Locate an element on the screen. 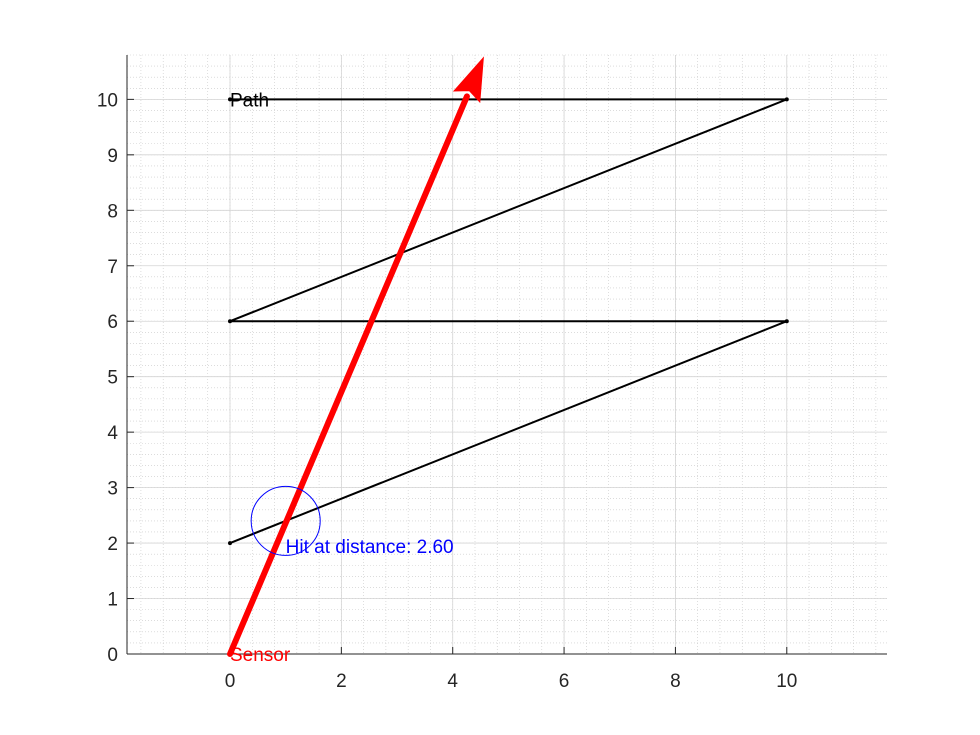  y-tick-label: 8 is located at coordinates (112, 211).